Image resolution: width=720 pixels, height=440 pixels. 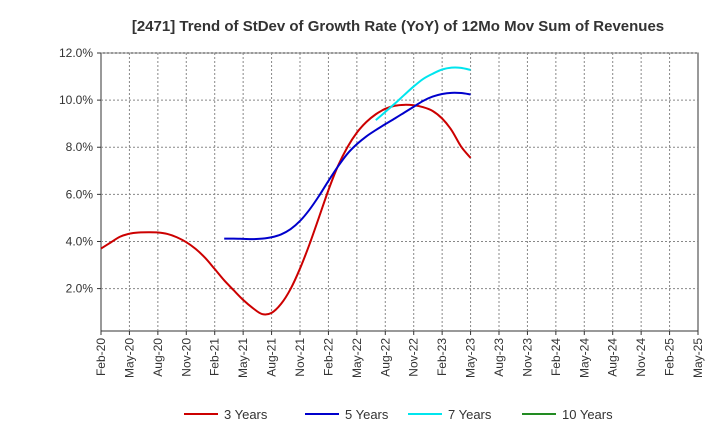 I want to click on y-tick-label: 6.0%, so click(x=80, y=194).